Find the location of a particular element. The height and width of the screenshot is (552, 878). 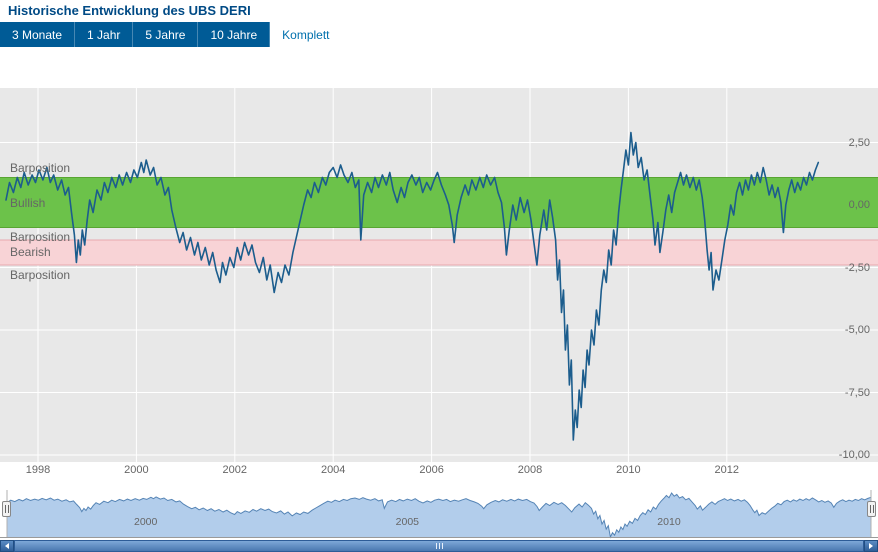

x-axis-label: 1998 is located at coordinates (38, 470).